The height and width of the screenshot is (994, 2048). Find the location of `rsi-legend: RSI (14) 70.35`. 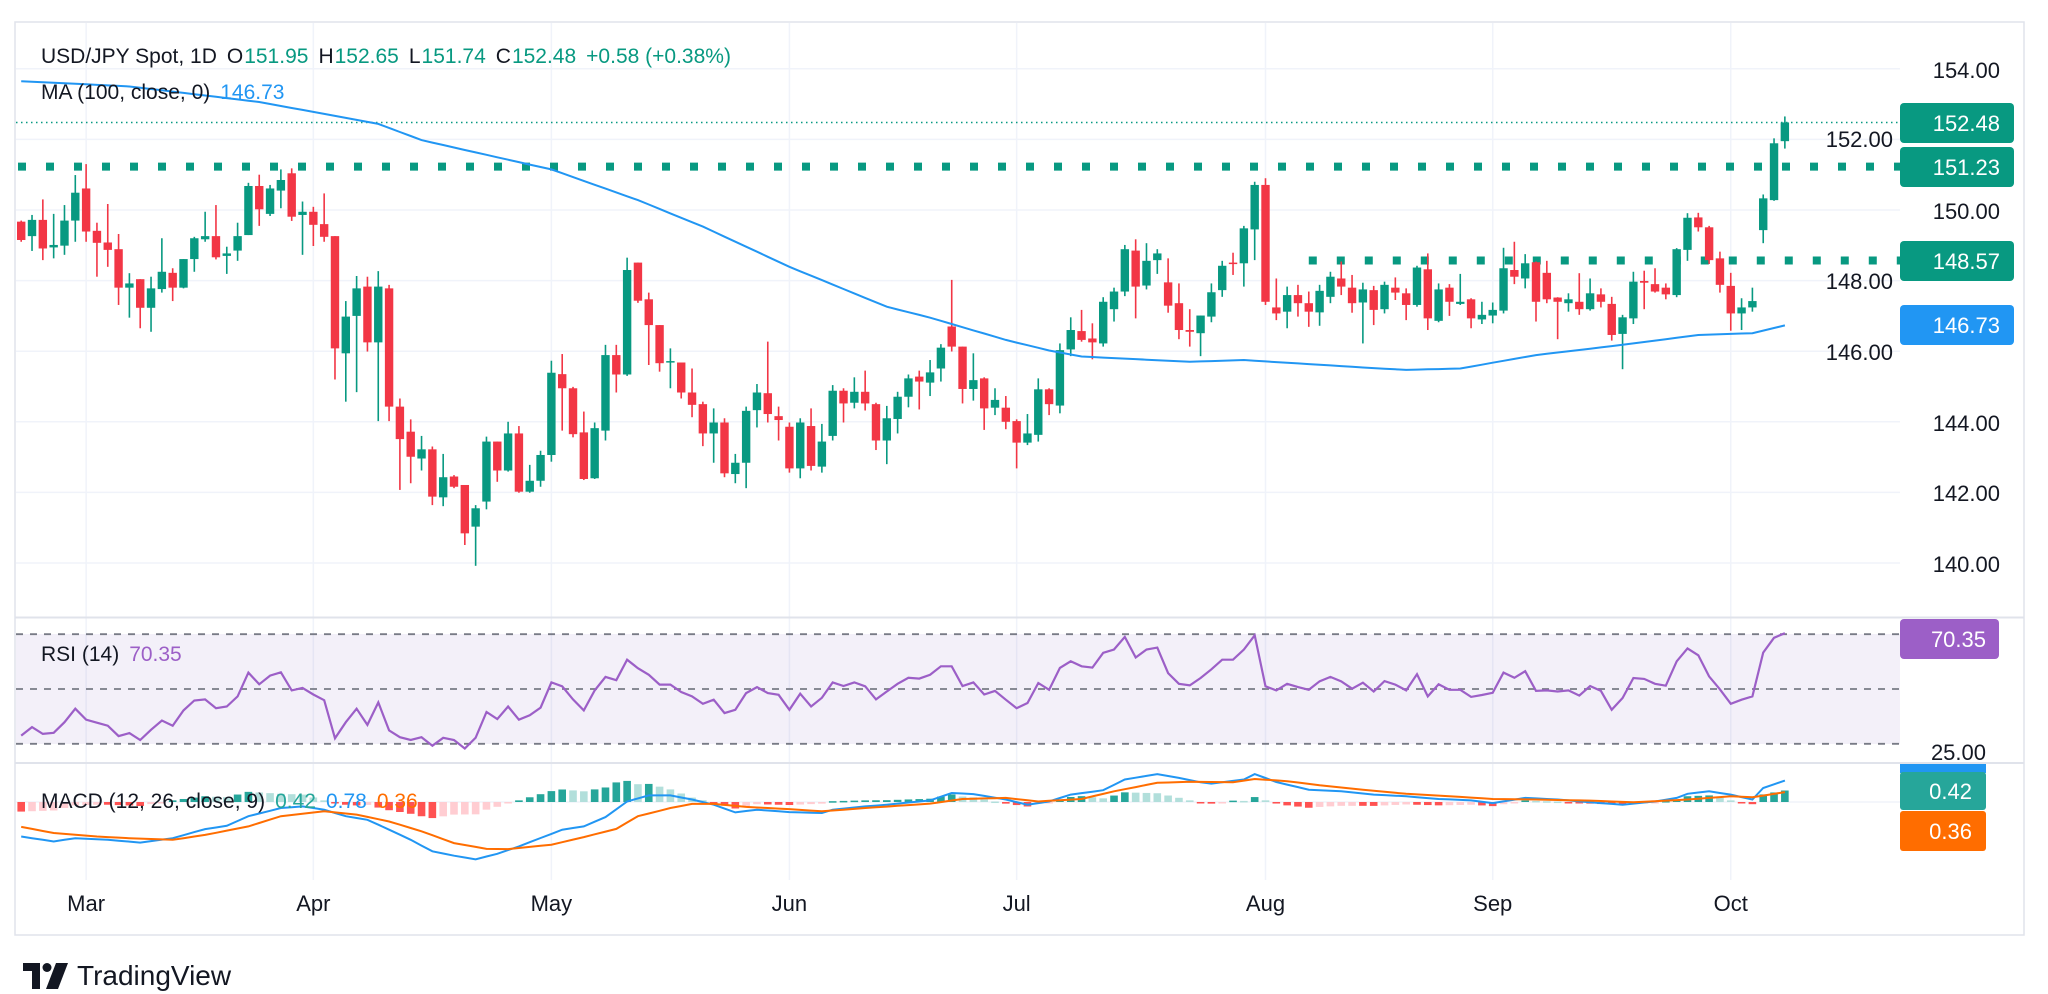

rsi-legend: RSI (14) 70.35 is located at coordinates (111, 655).